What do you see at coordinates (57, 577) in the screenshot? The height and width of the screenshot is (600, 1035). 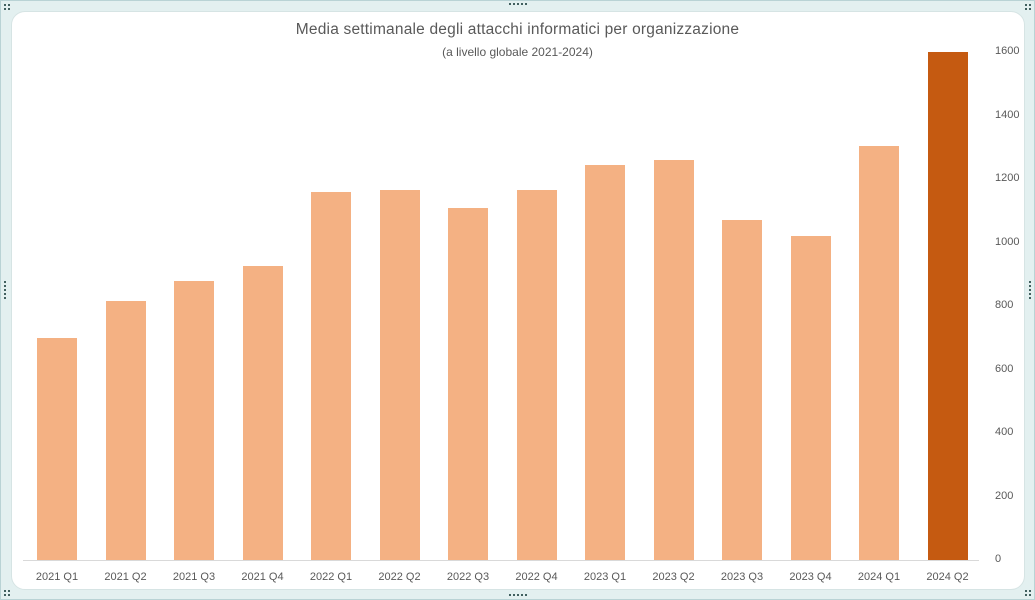 I see `x-label-2021-q1: 2021 Q1` at bounding box center [57, 577].